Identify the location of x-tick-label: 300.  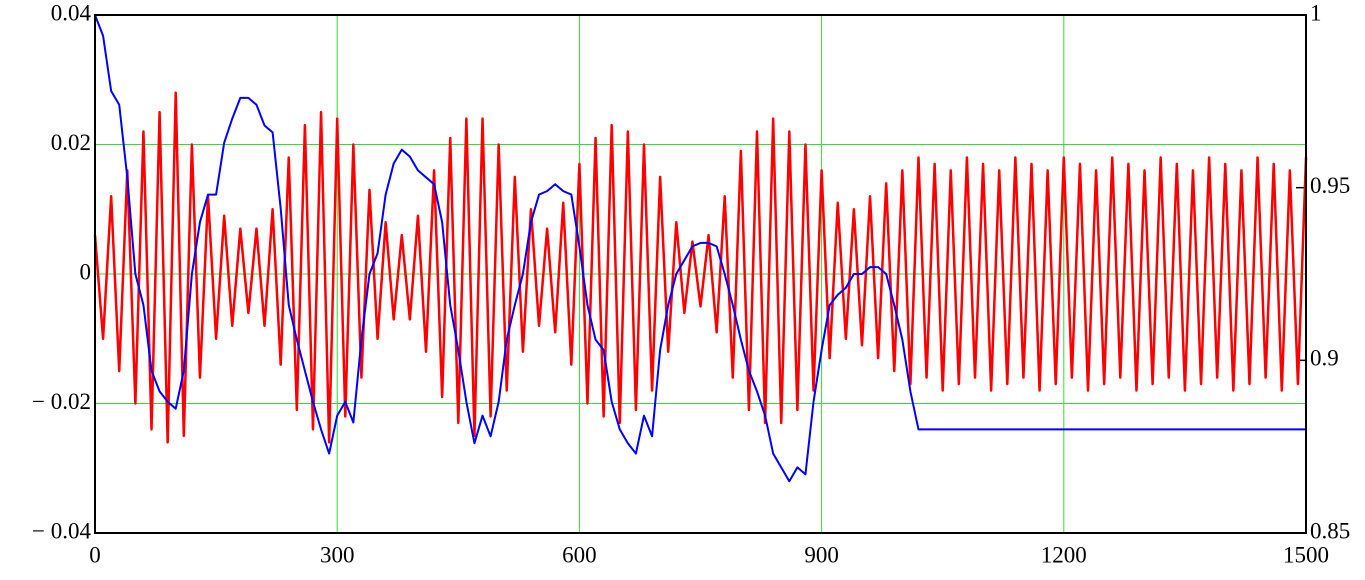
(337, 554).